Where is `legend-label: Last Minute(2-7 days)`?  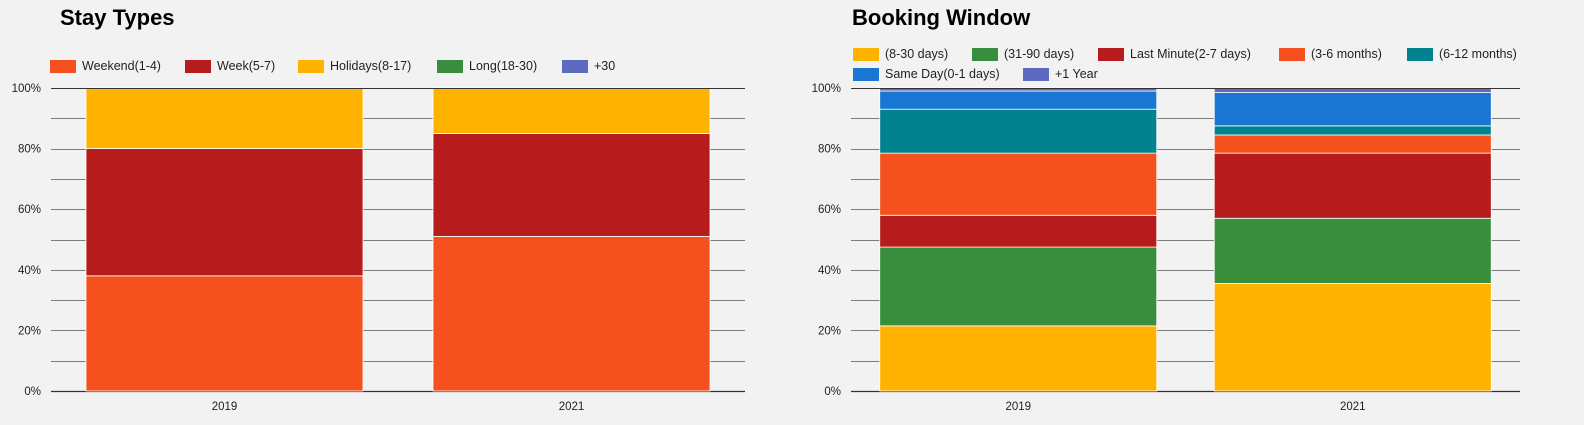
legend-label: Last Minute(2-7 days) is located at coordinates (1190, 54).